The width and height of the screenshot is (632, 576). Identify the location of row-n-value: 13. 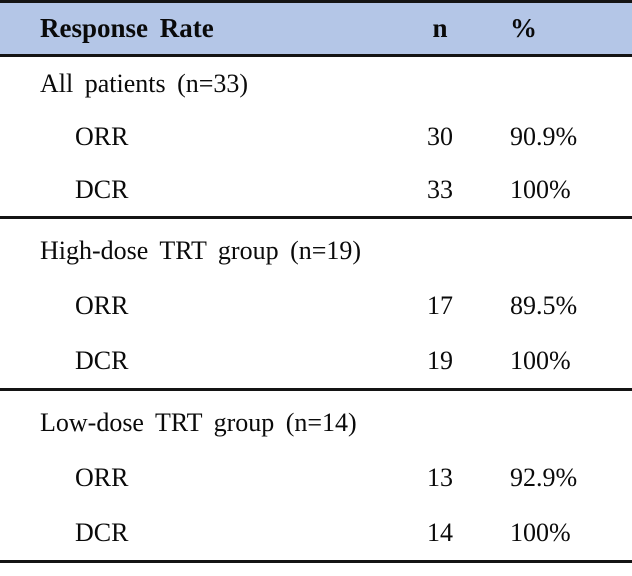
(440, 477).